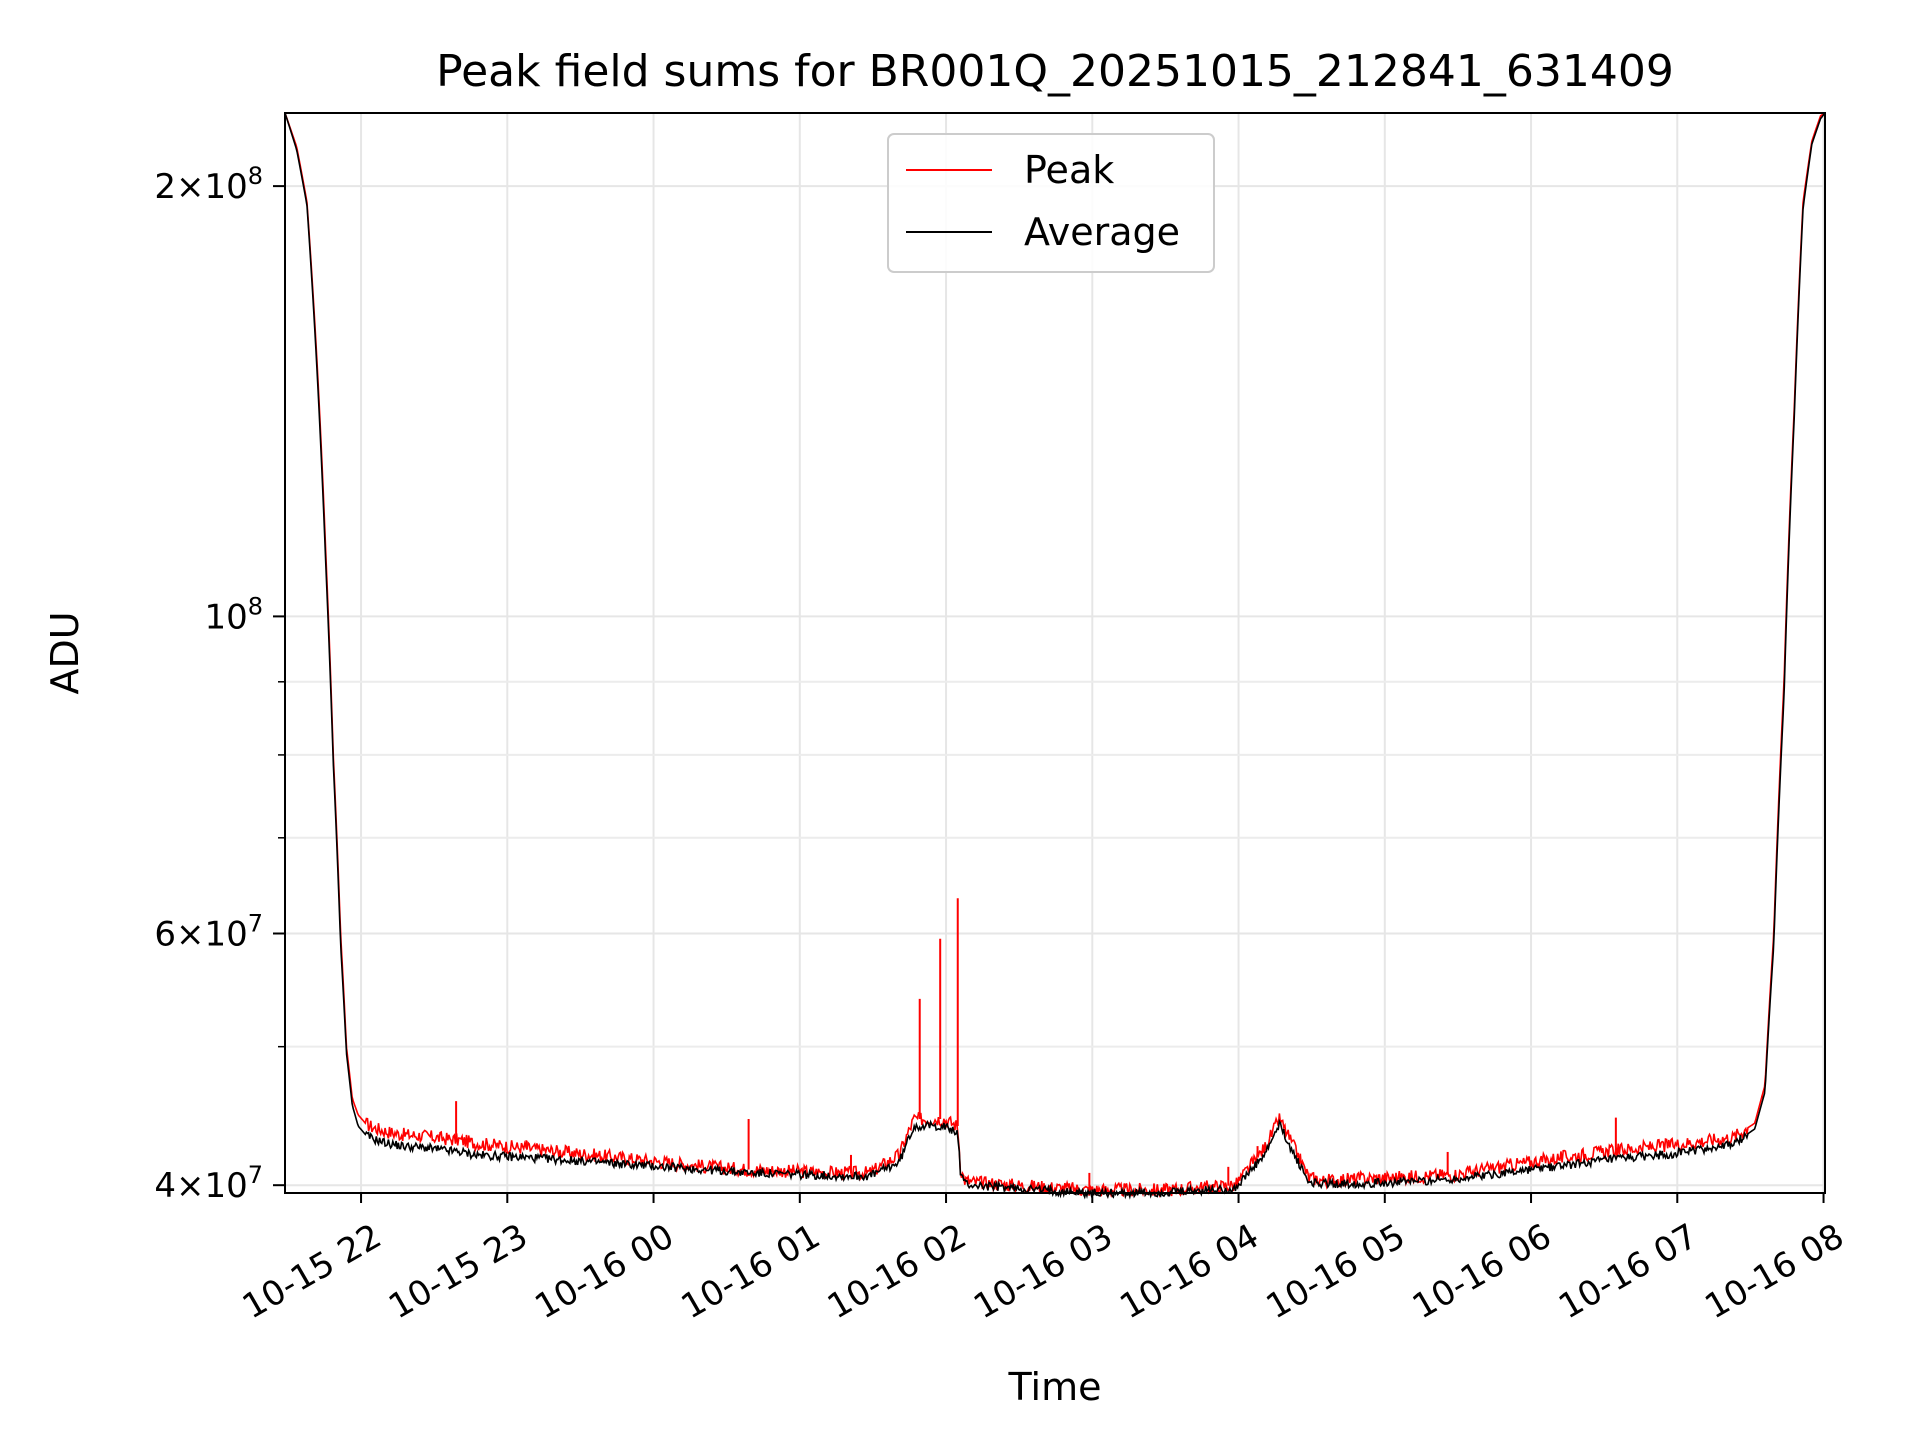 The height and width of the screenshot is (1440, 1920). Describe the element at coordinates (233, 614) in the screenshot. I see `y-tick-label: 108` at that location.